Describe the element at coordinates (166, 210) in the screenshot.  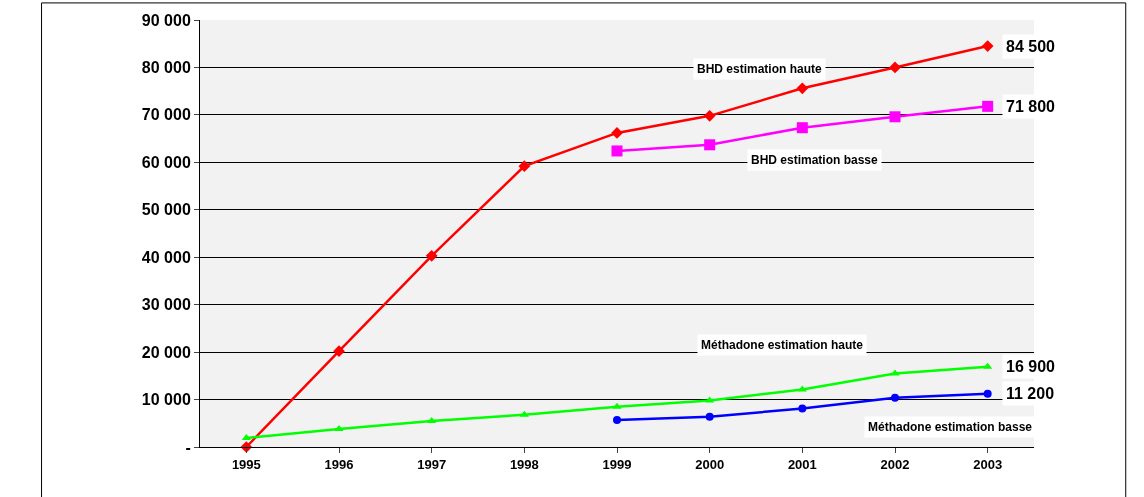
I see `y-tick-label: 50 000` at that location.